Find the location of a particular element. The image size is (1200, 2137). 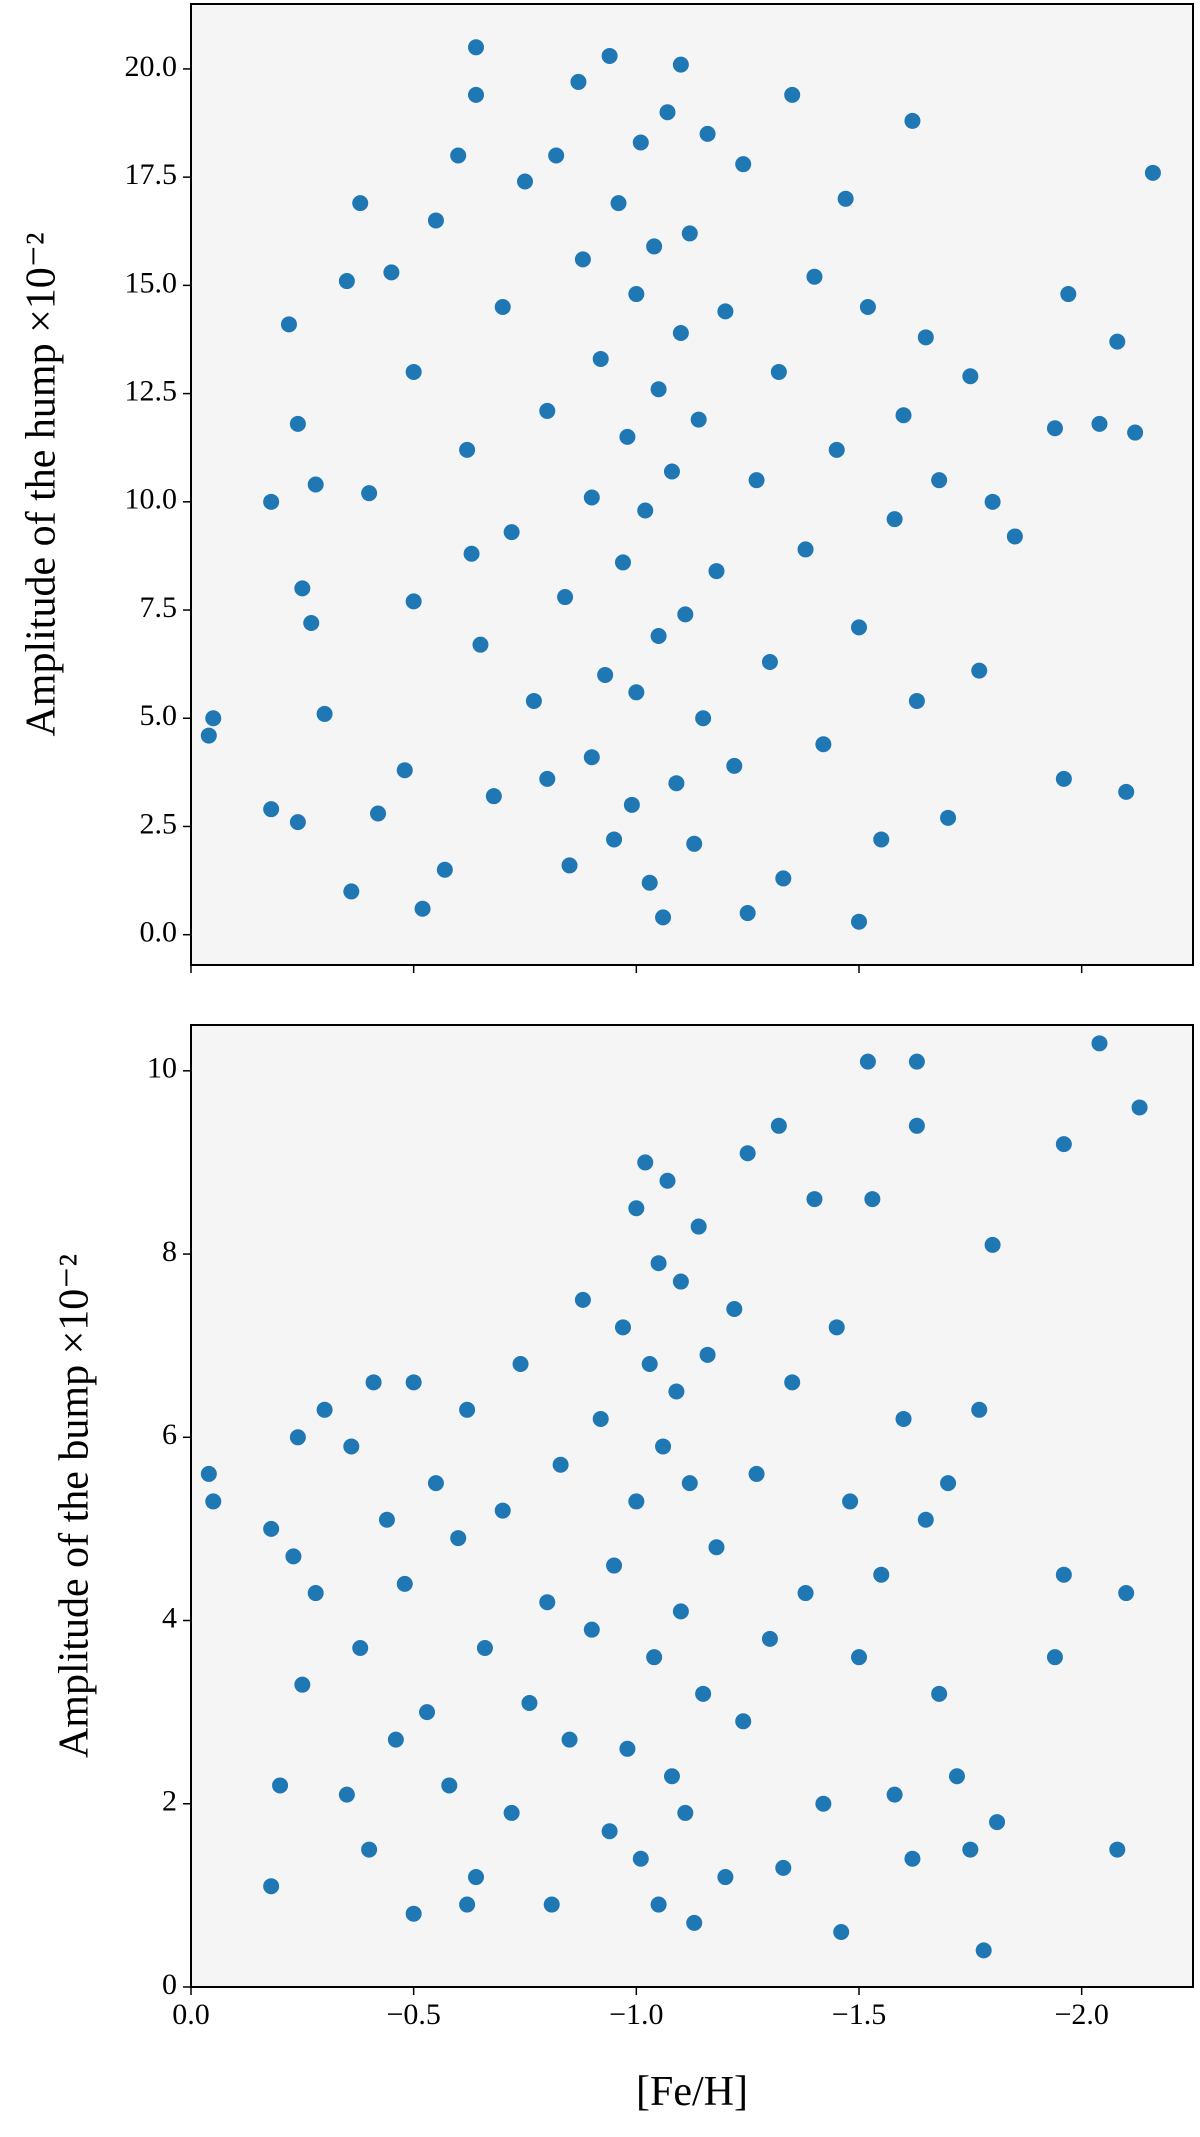

x-tick-label: −1.5 is located at coordinates (859, 2014).